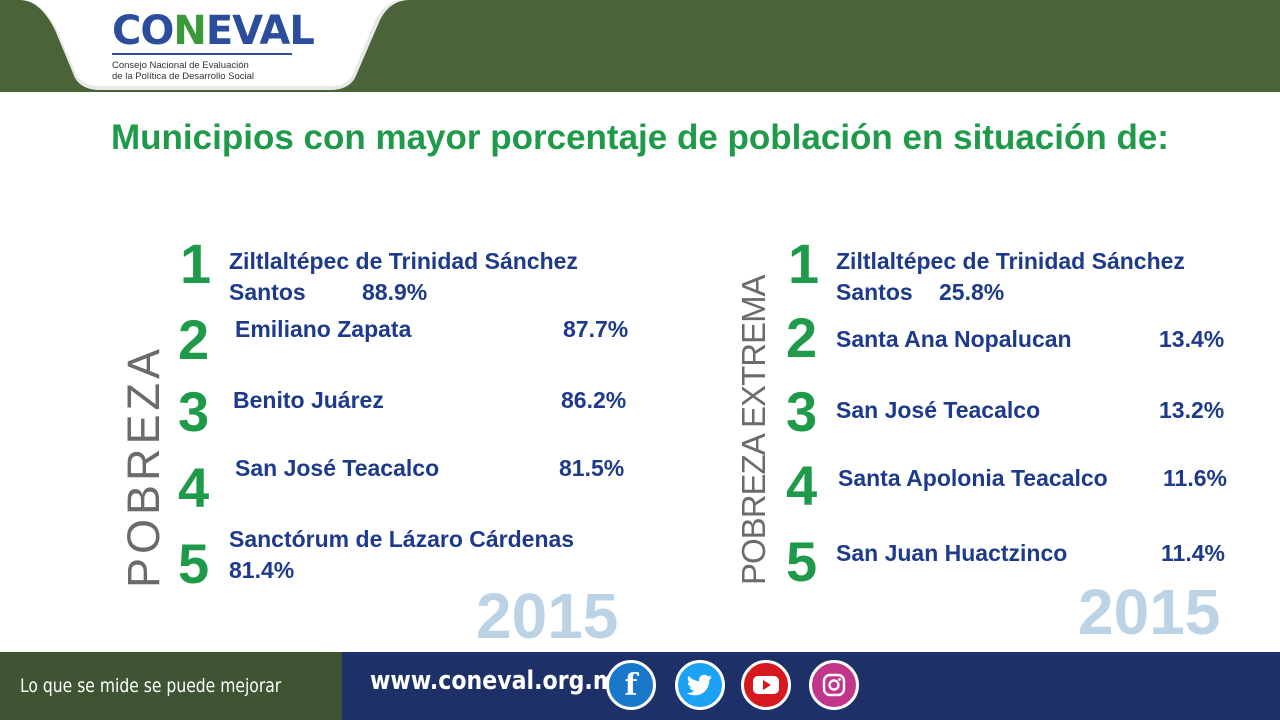 This screenshot has height=720, width=1280. Describe the element at coordinates (973, 478) in the screenshot. I see `municipio-name: Santa Apolonia Teacalco` at that location.